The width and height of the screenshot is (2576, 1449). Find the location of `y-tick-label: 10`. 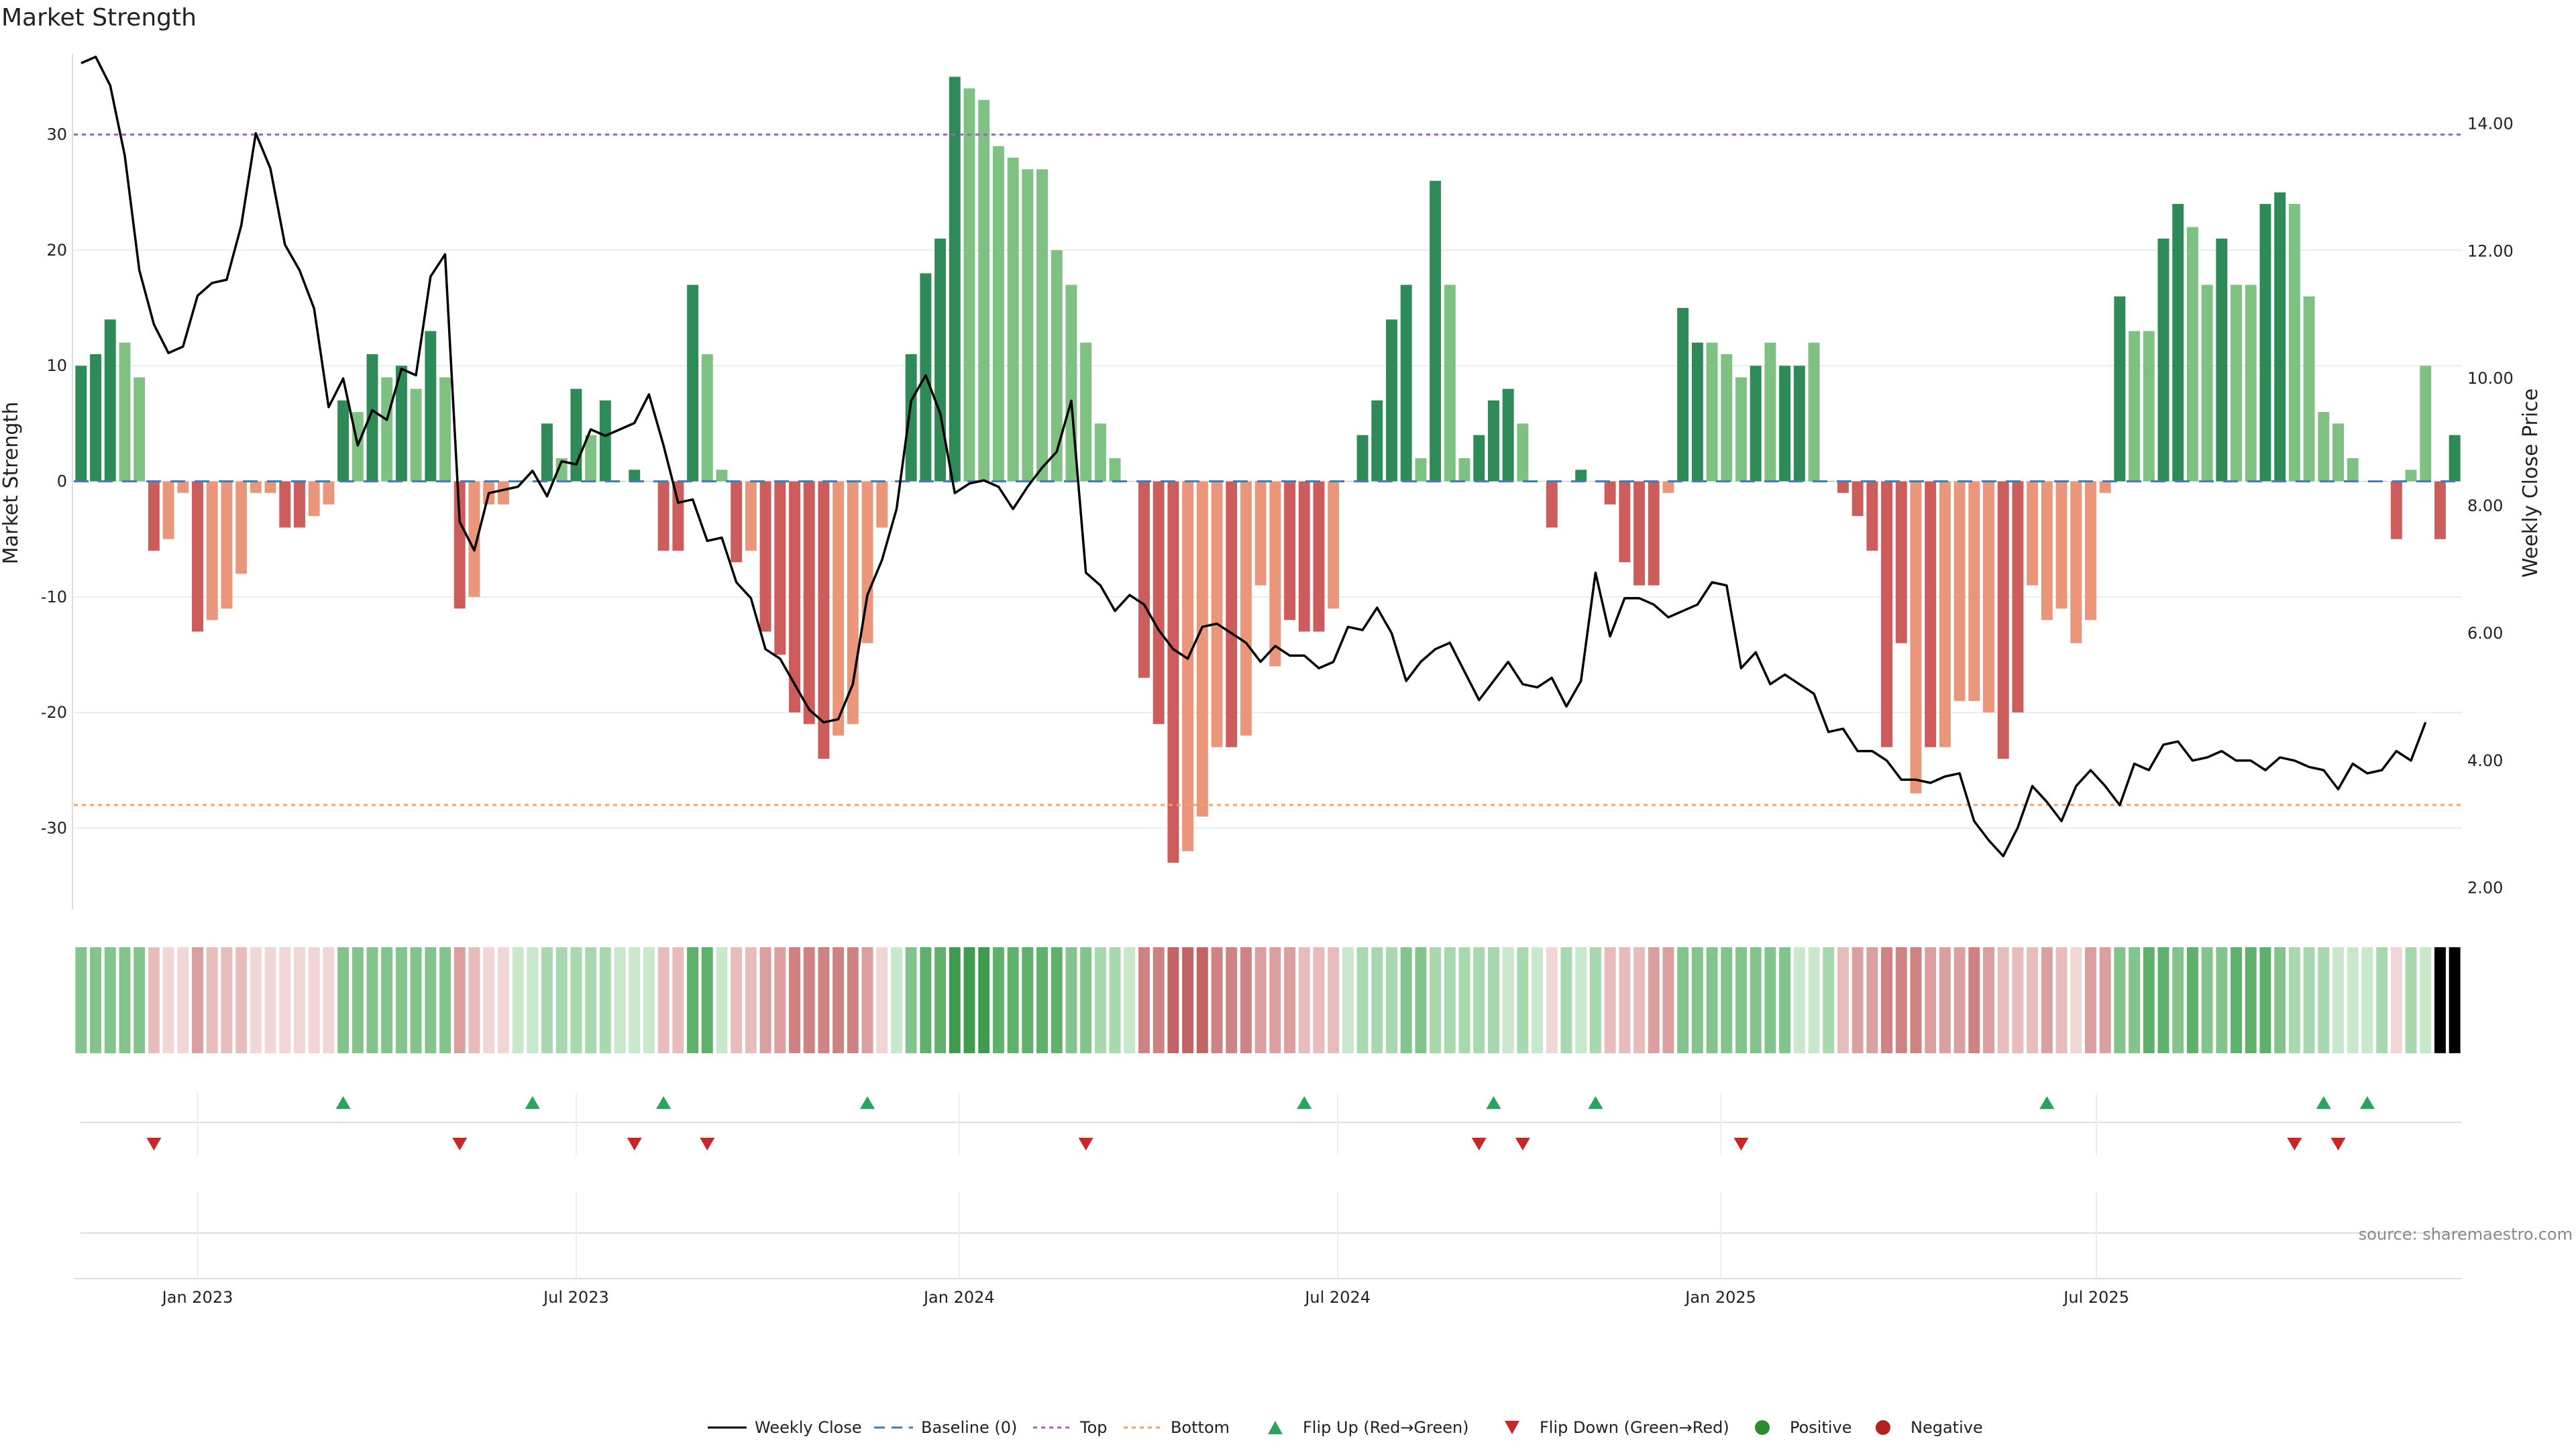

y-tick-label: 10 is located at coordinates (56, 365).